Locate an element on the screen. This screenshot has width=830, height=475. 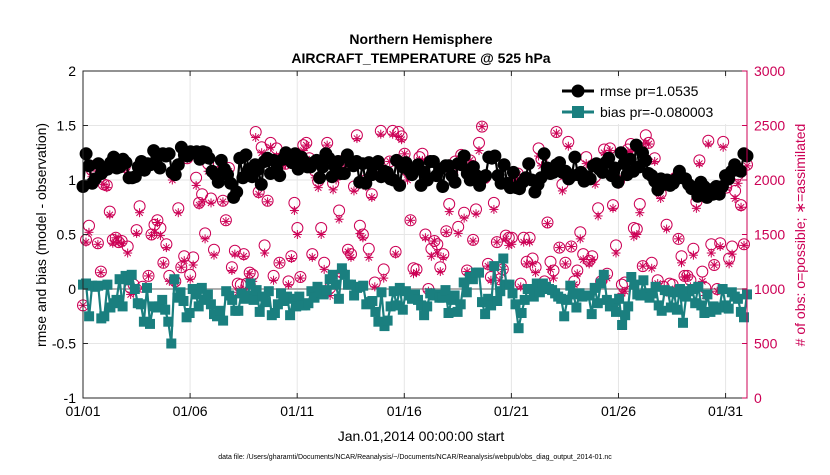
x-tick-label: 01/16 is located at coordinates (404, 411).